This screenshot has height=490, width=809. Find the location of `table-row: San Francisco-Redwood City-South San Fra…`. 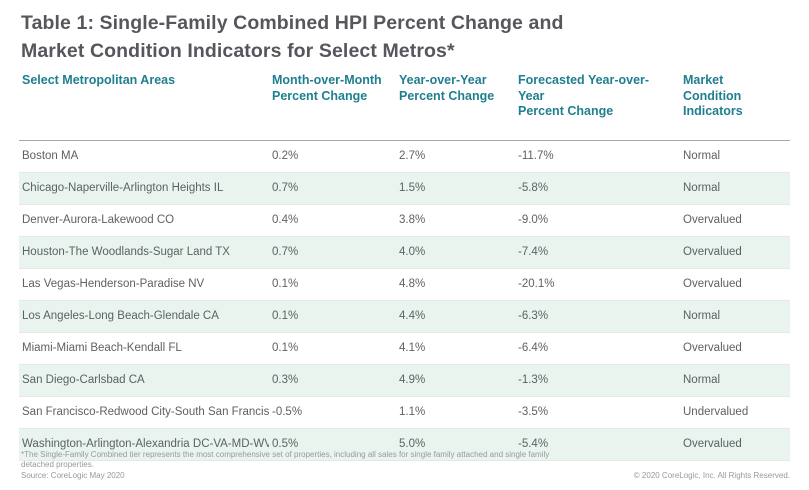

table-row: San Francisco-Redwood City-South San Fra… is located at coordinates (404, 412).